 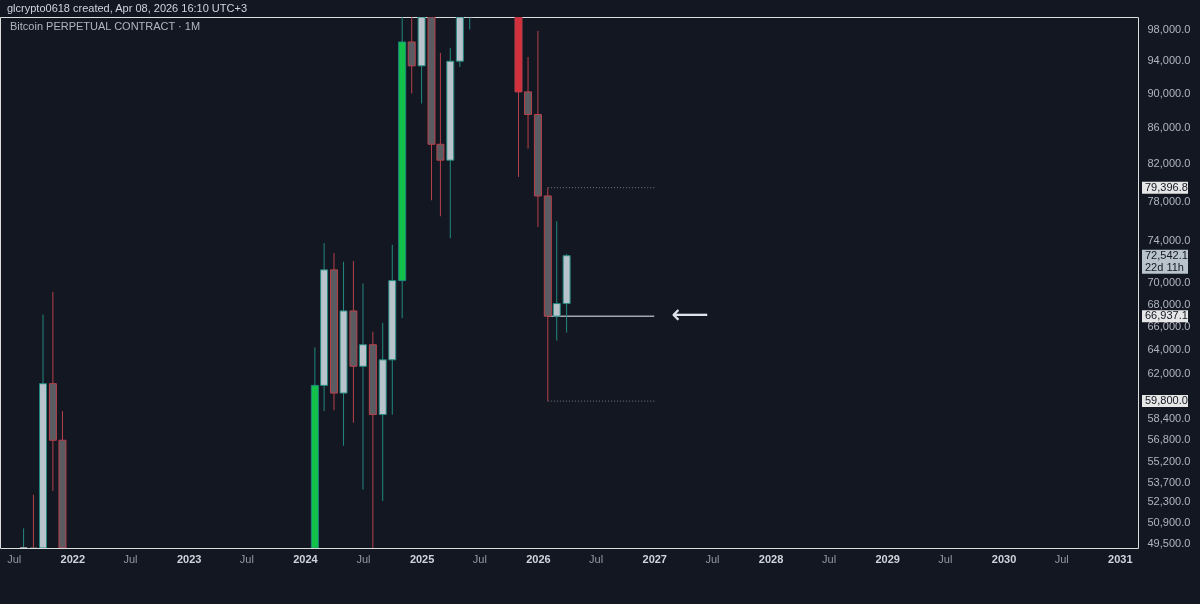 What do you see at coordinates (887, 558) in the screenshot?
I see `x-tick-label: 2029` at bounding box center [887, 558].